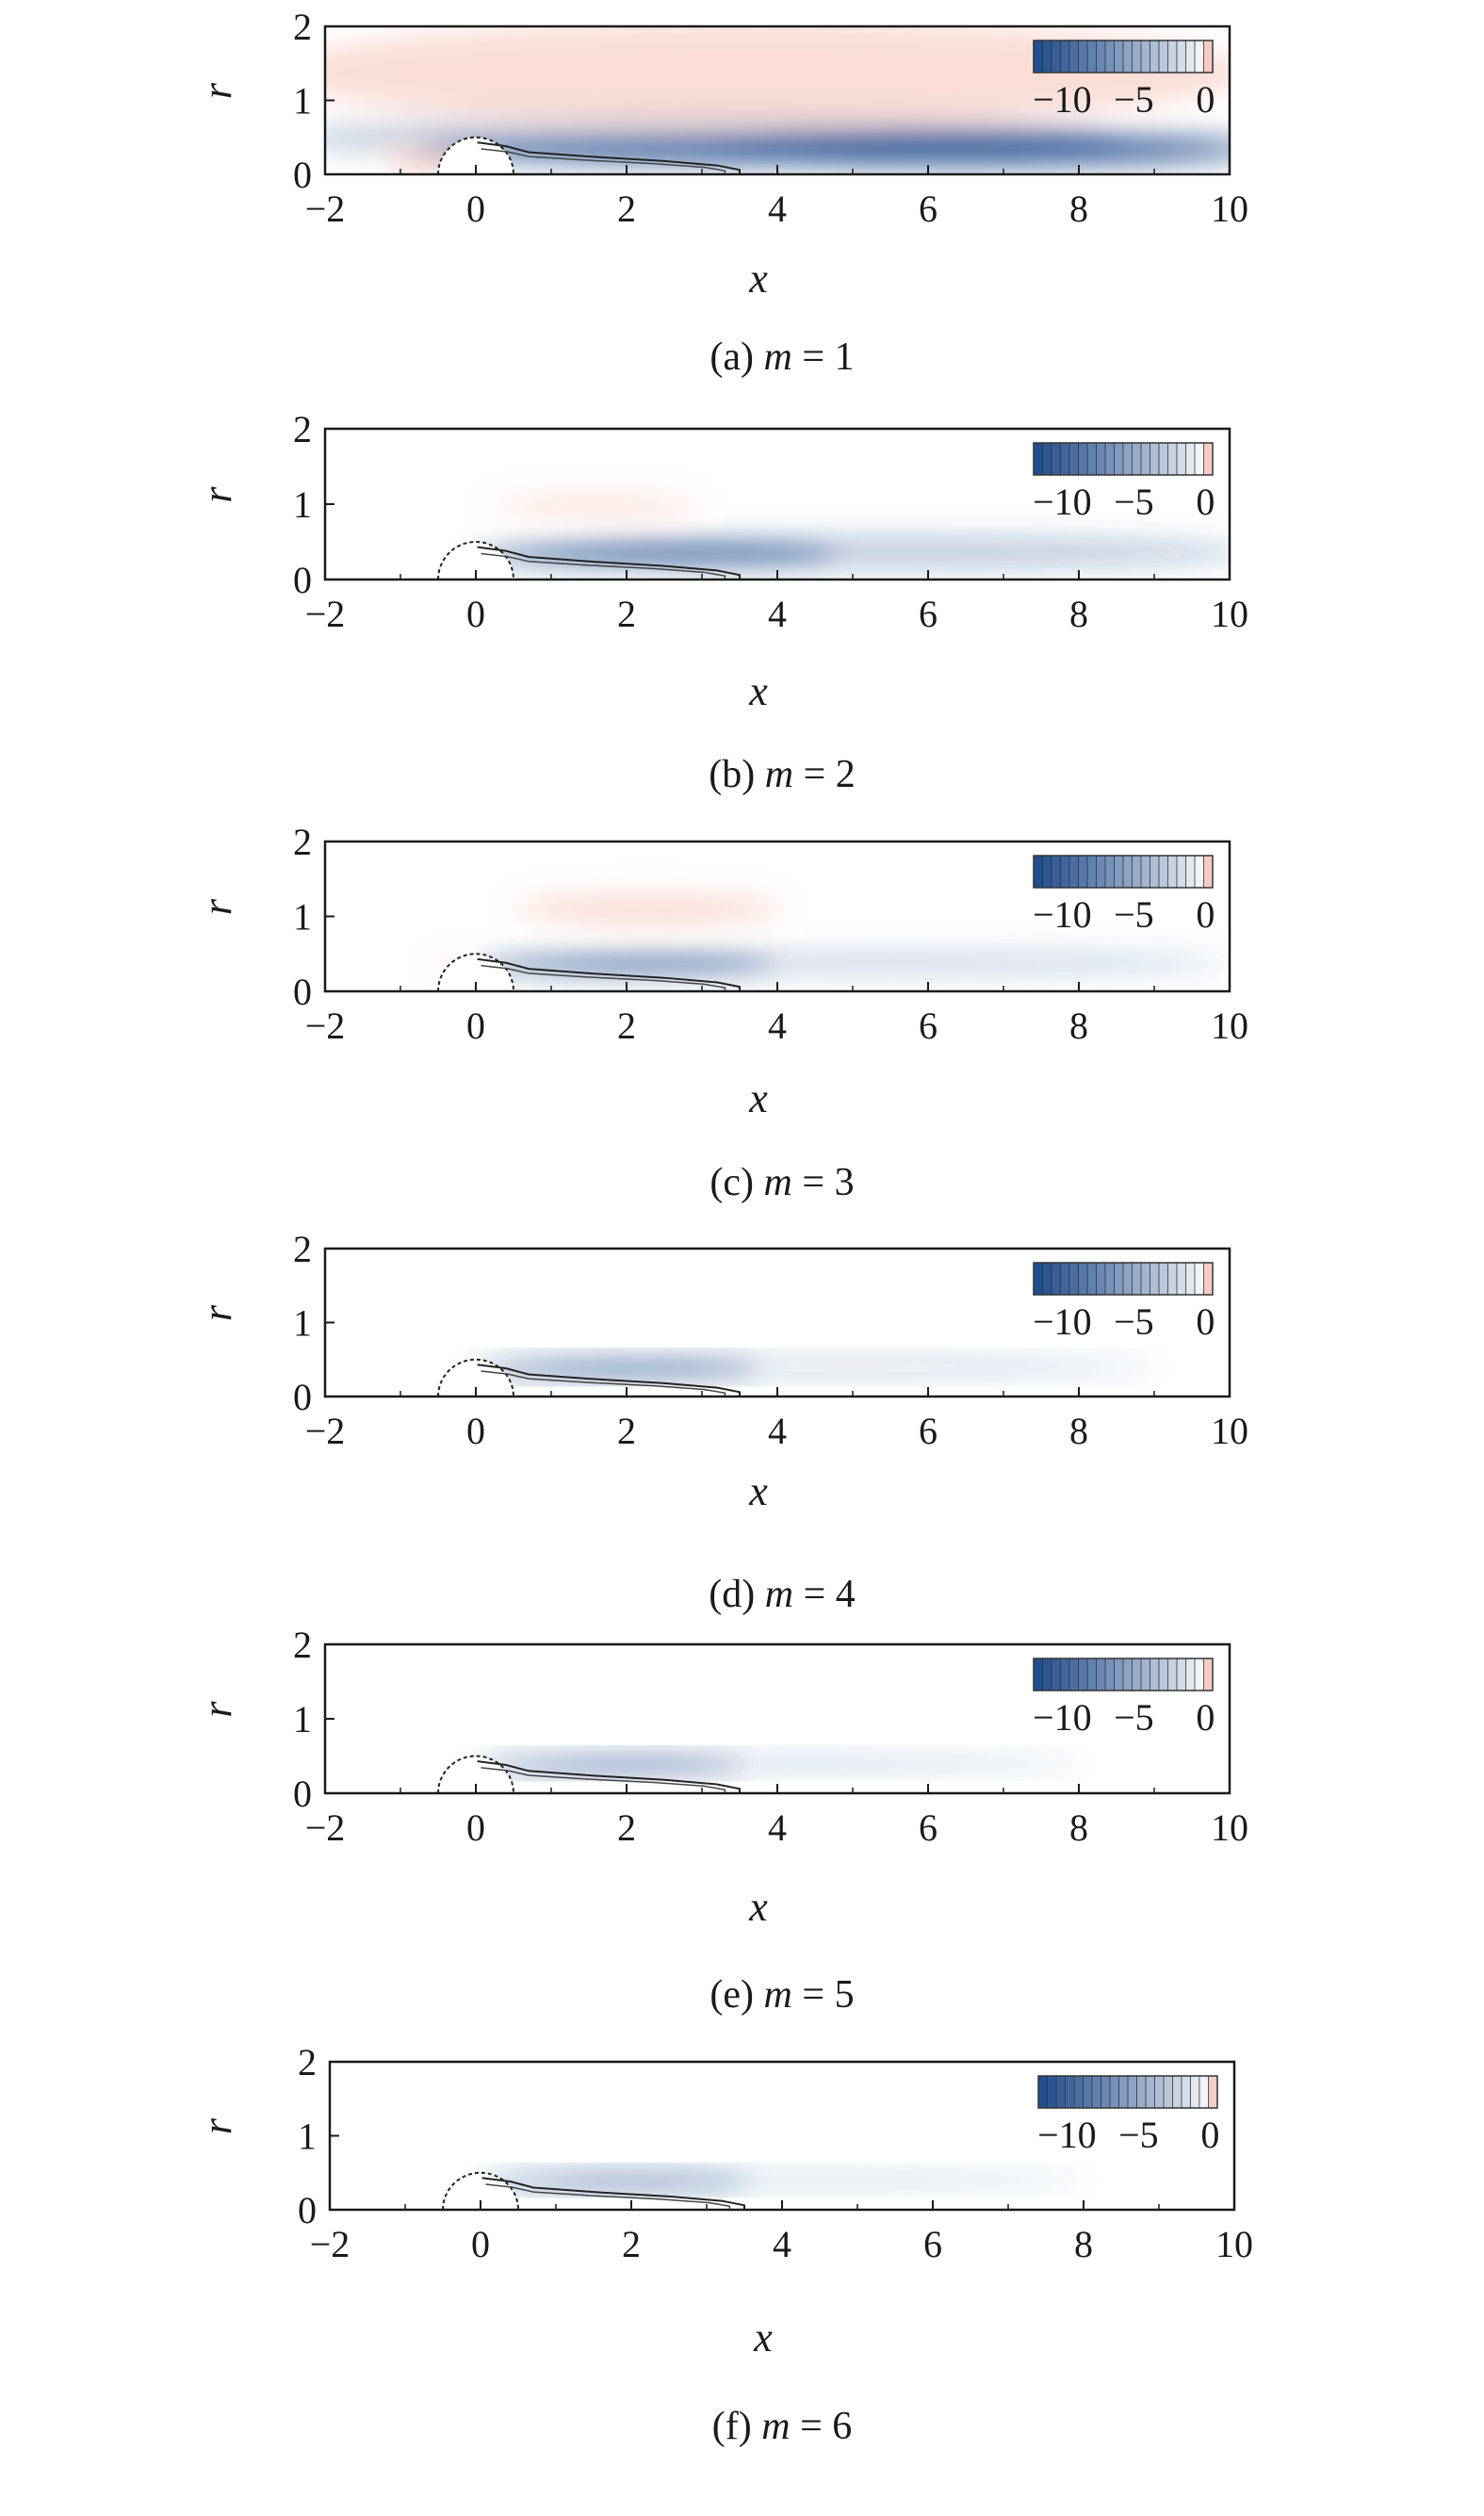 The width and height of the screenshot is (1484, 2516). I want to click on recirculation-contour-inner, so click(603, 161).